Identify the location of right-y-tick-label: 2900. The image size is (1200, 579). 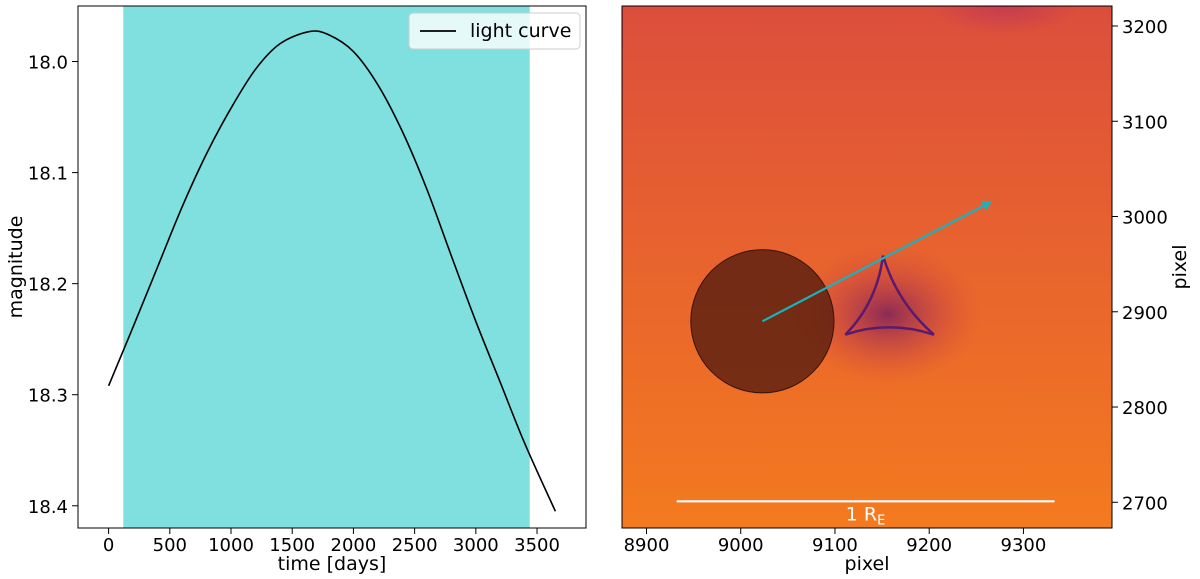
(1145, 313).